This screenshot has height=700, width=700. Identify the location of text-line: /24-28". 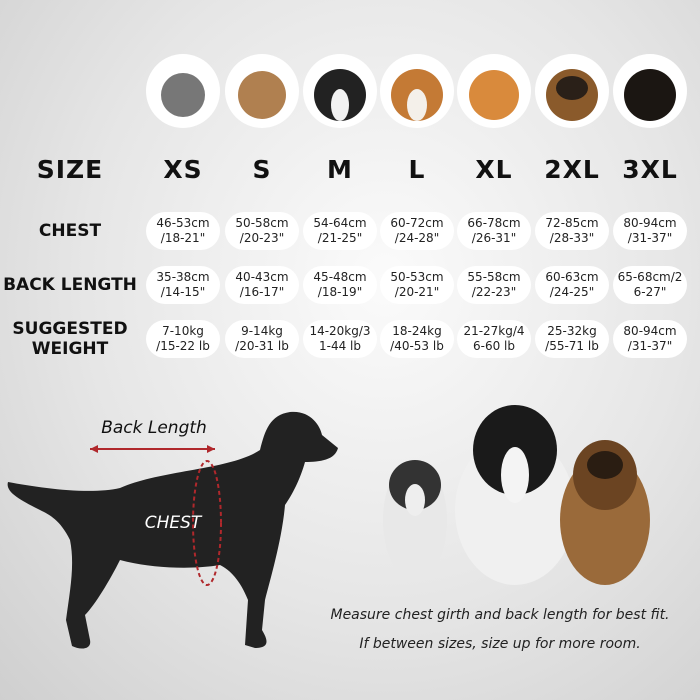
(417, 238).